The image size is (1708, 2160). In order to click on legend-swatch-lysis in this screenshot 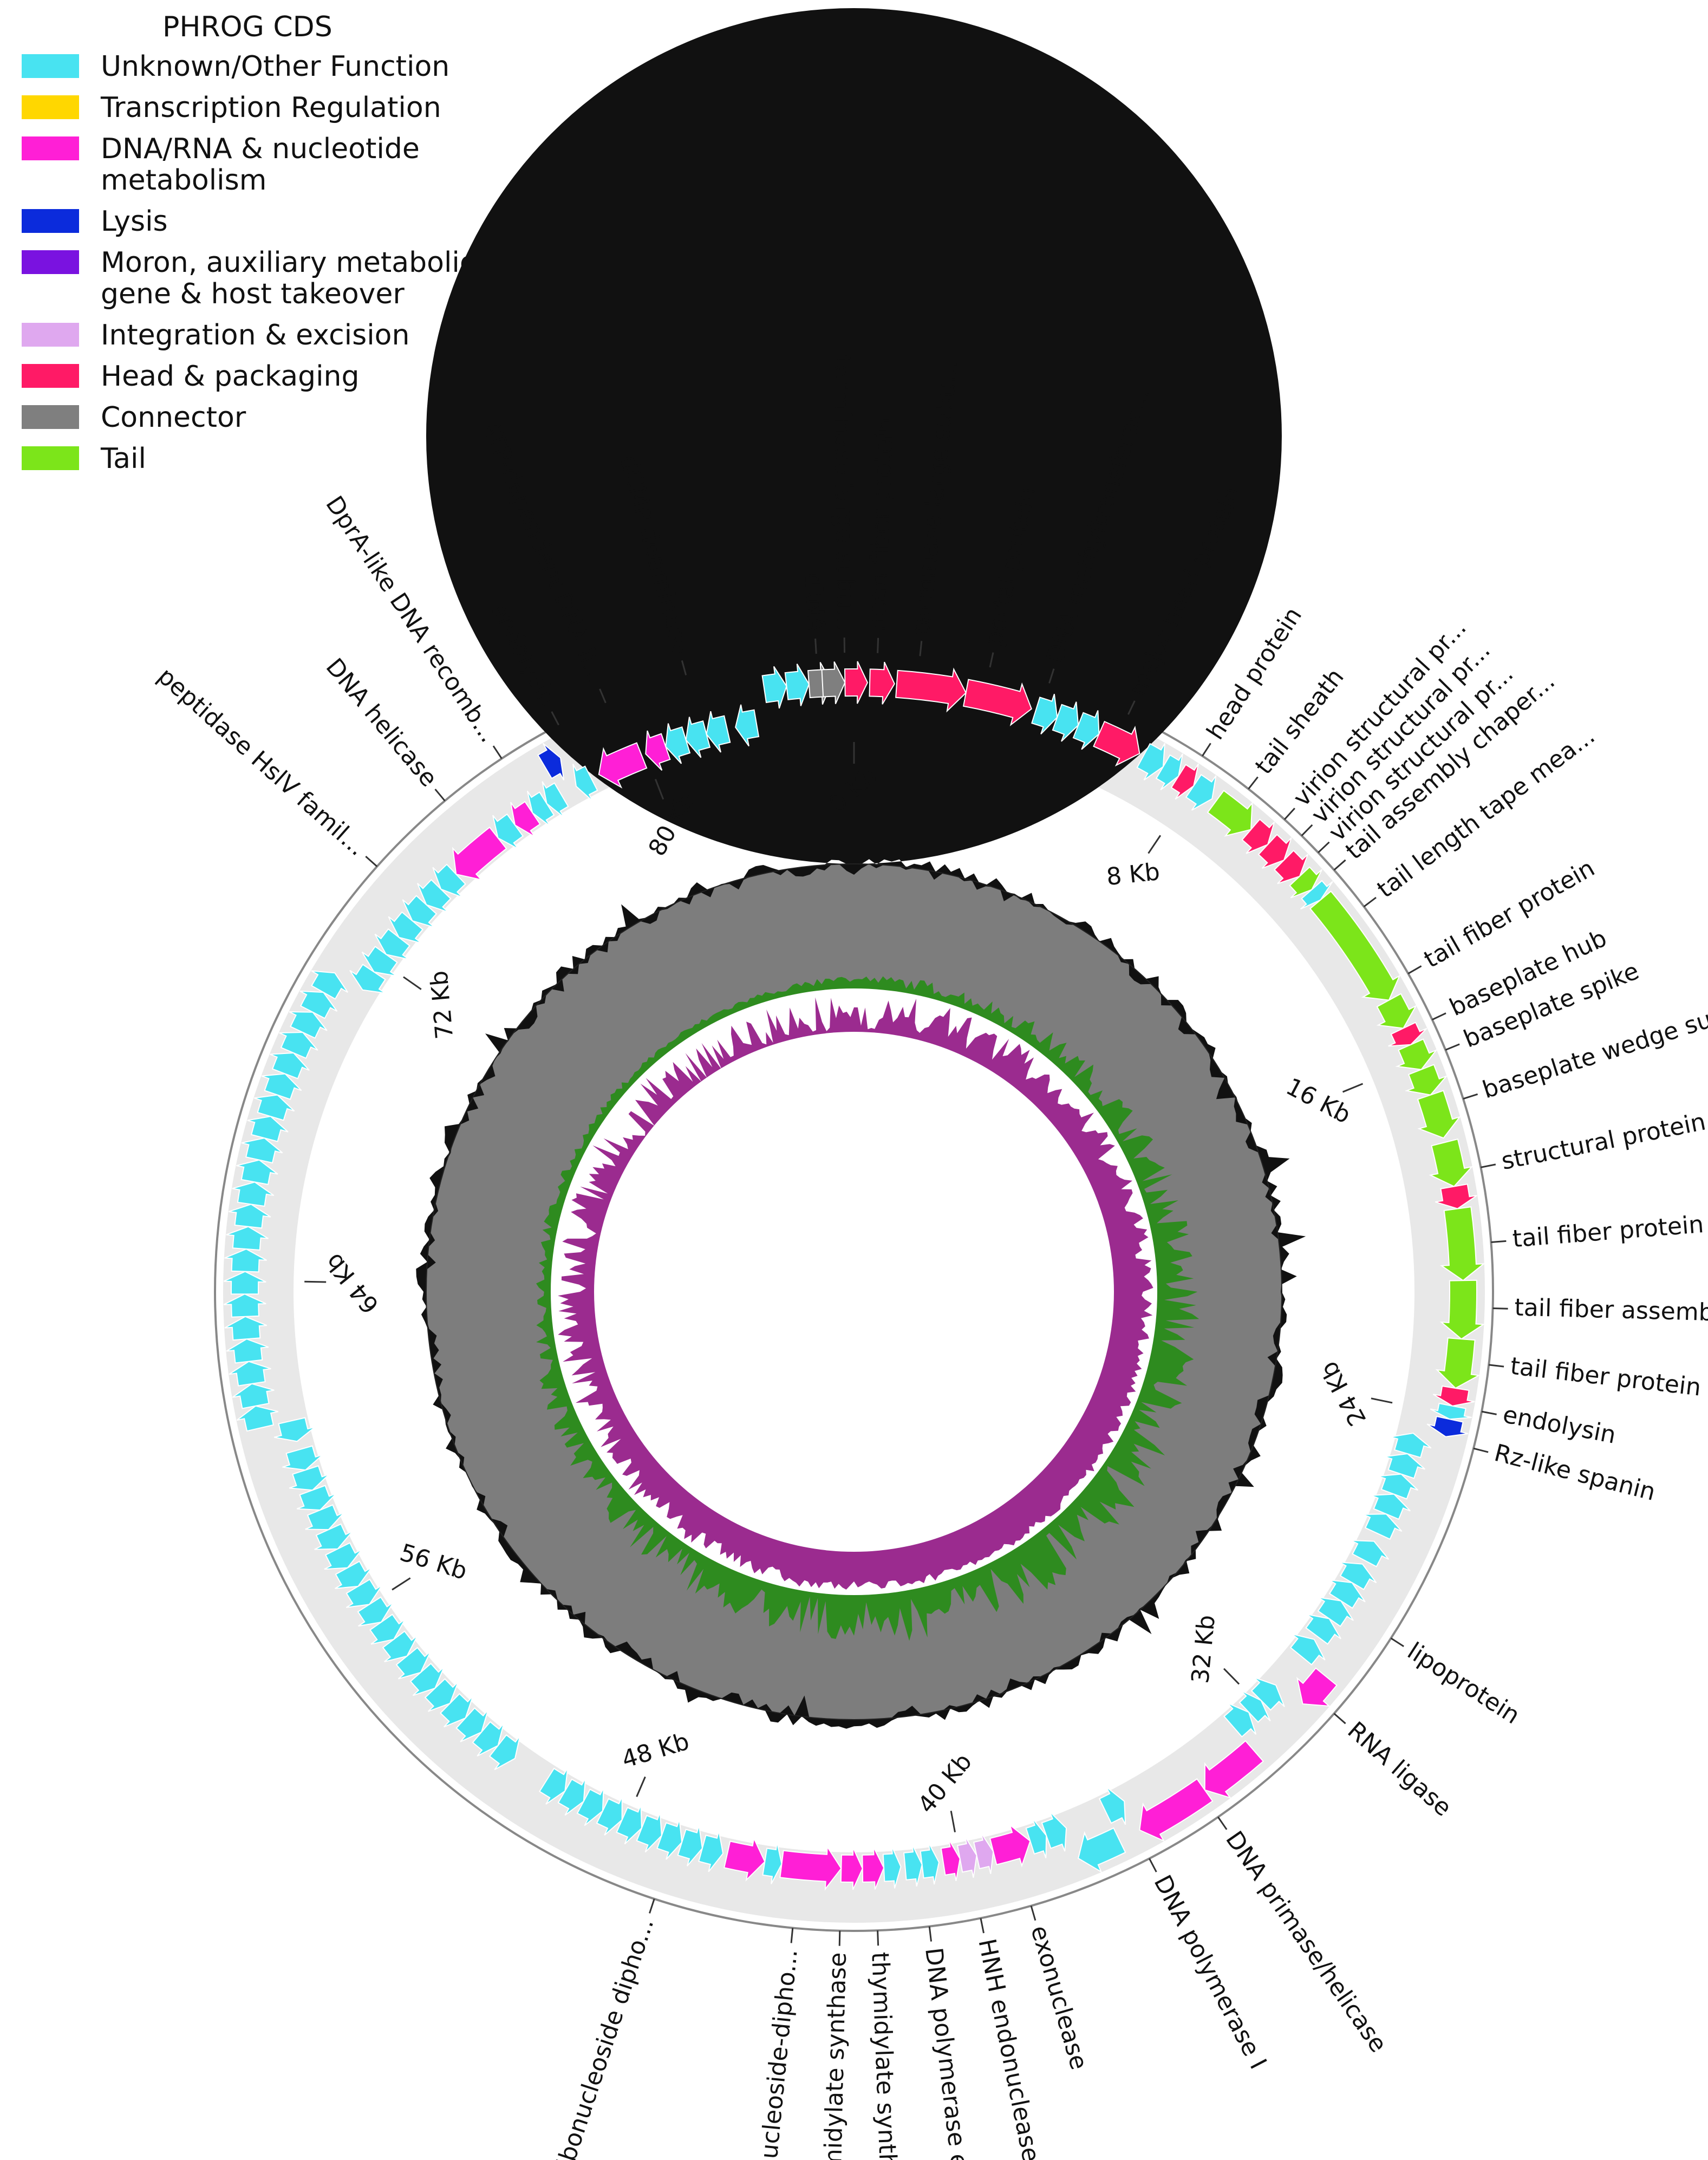, I will do `click(50, 221)`.